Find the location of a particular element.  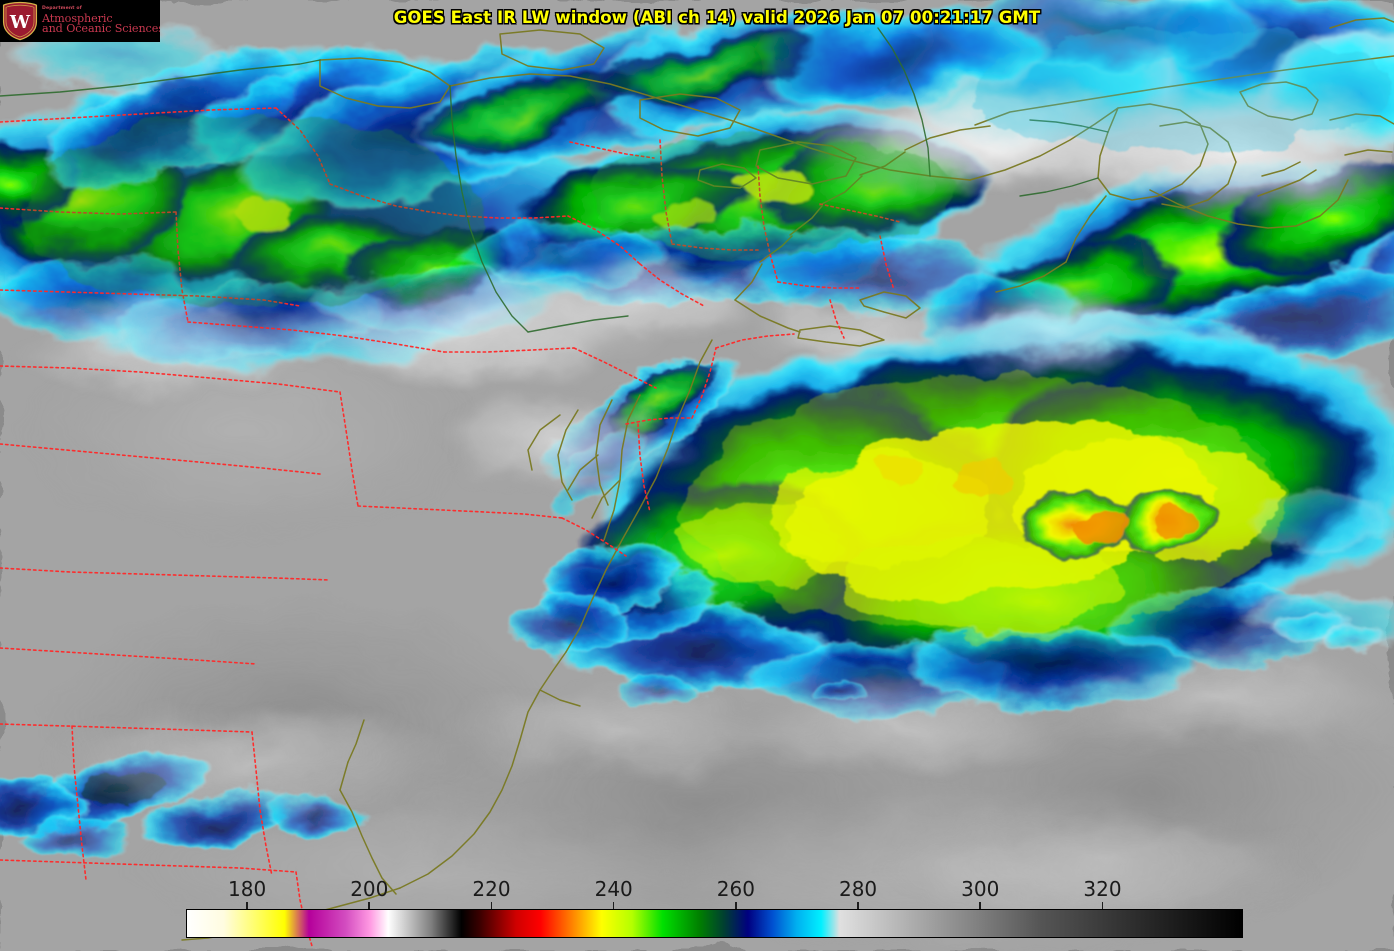

colorbar-tick-label: 180 is located at coordinates (247, 889).